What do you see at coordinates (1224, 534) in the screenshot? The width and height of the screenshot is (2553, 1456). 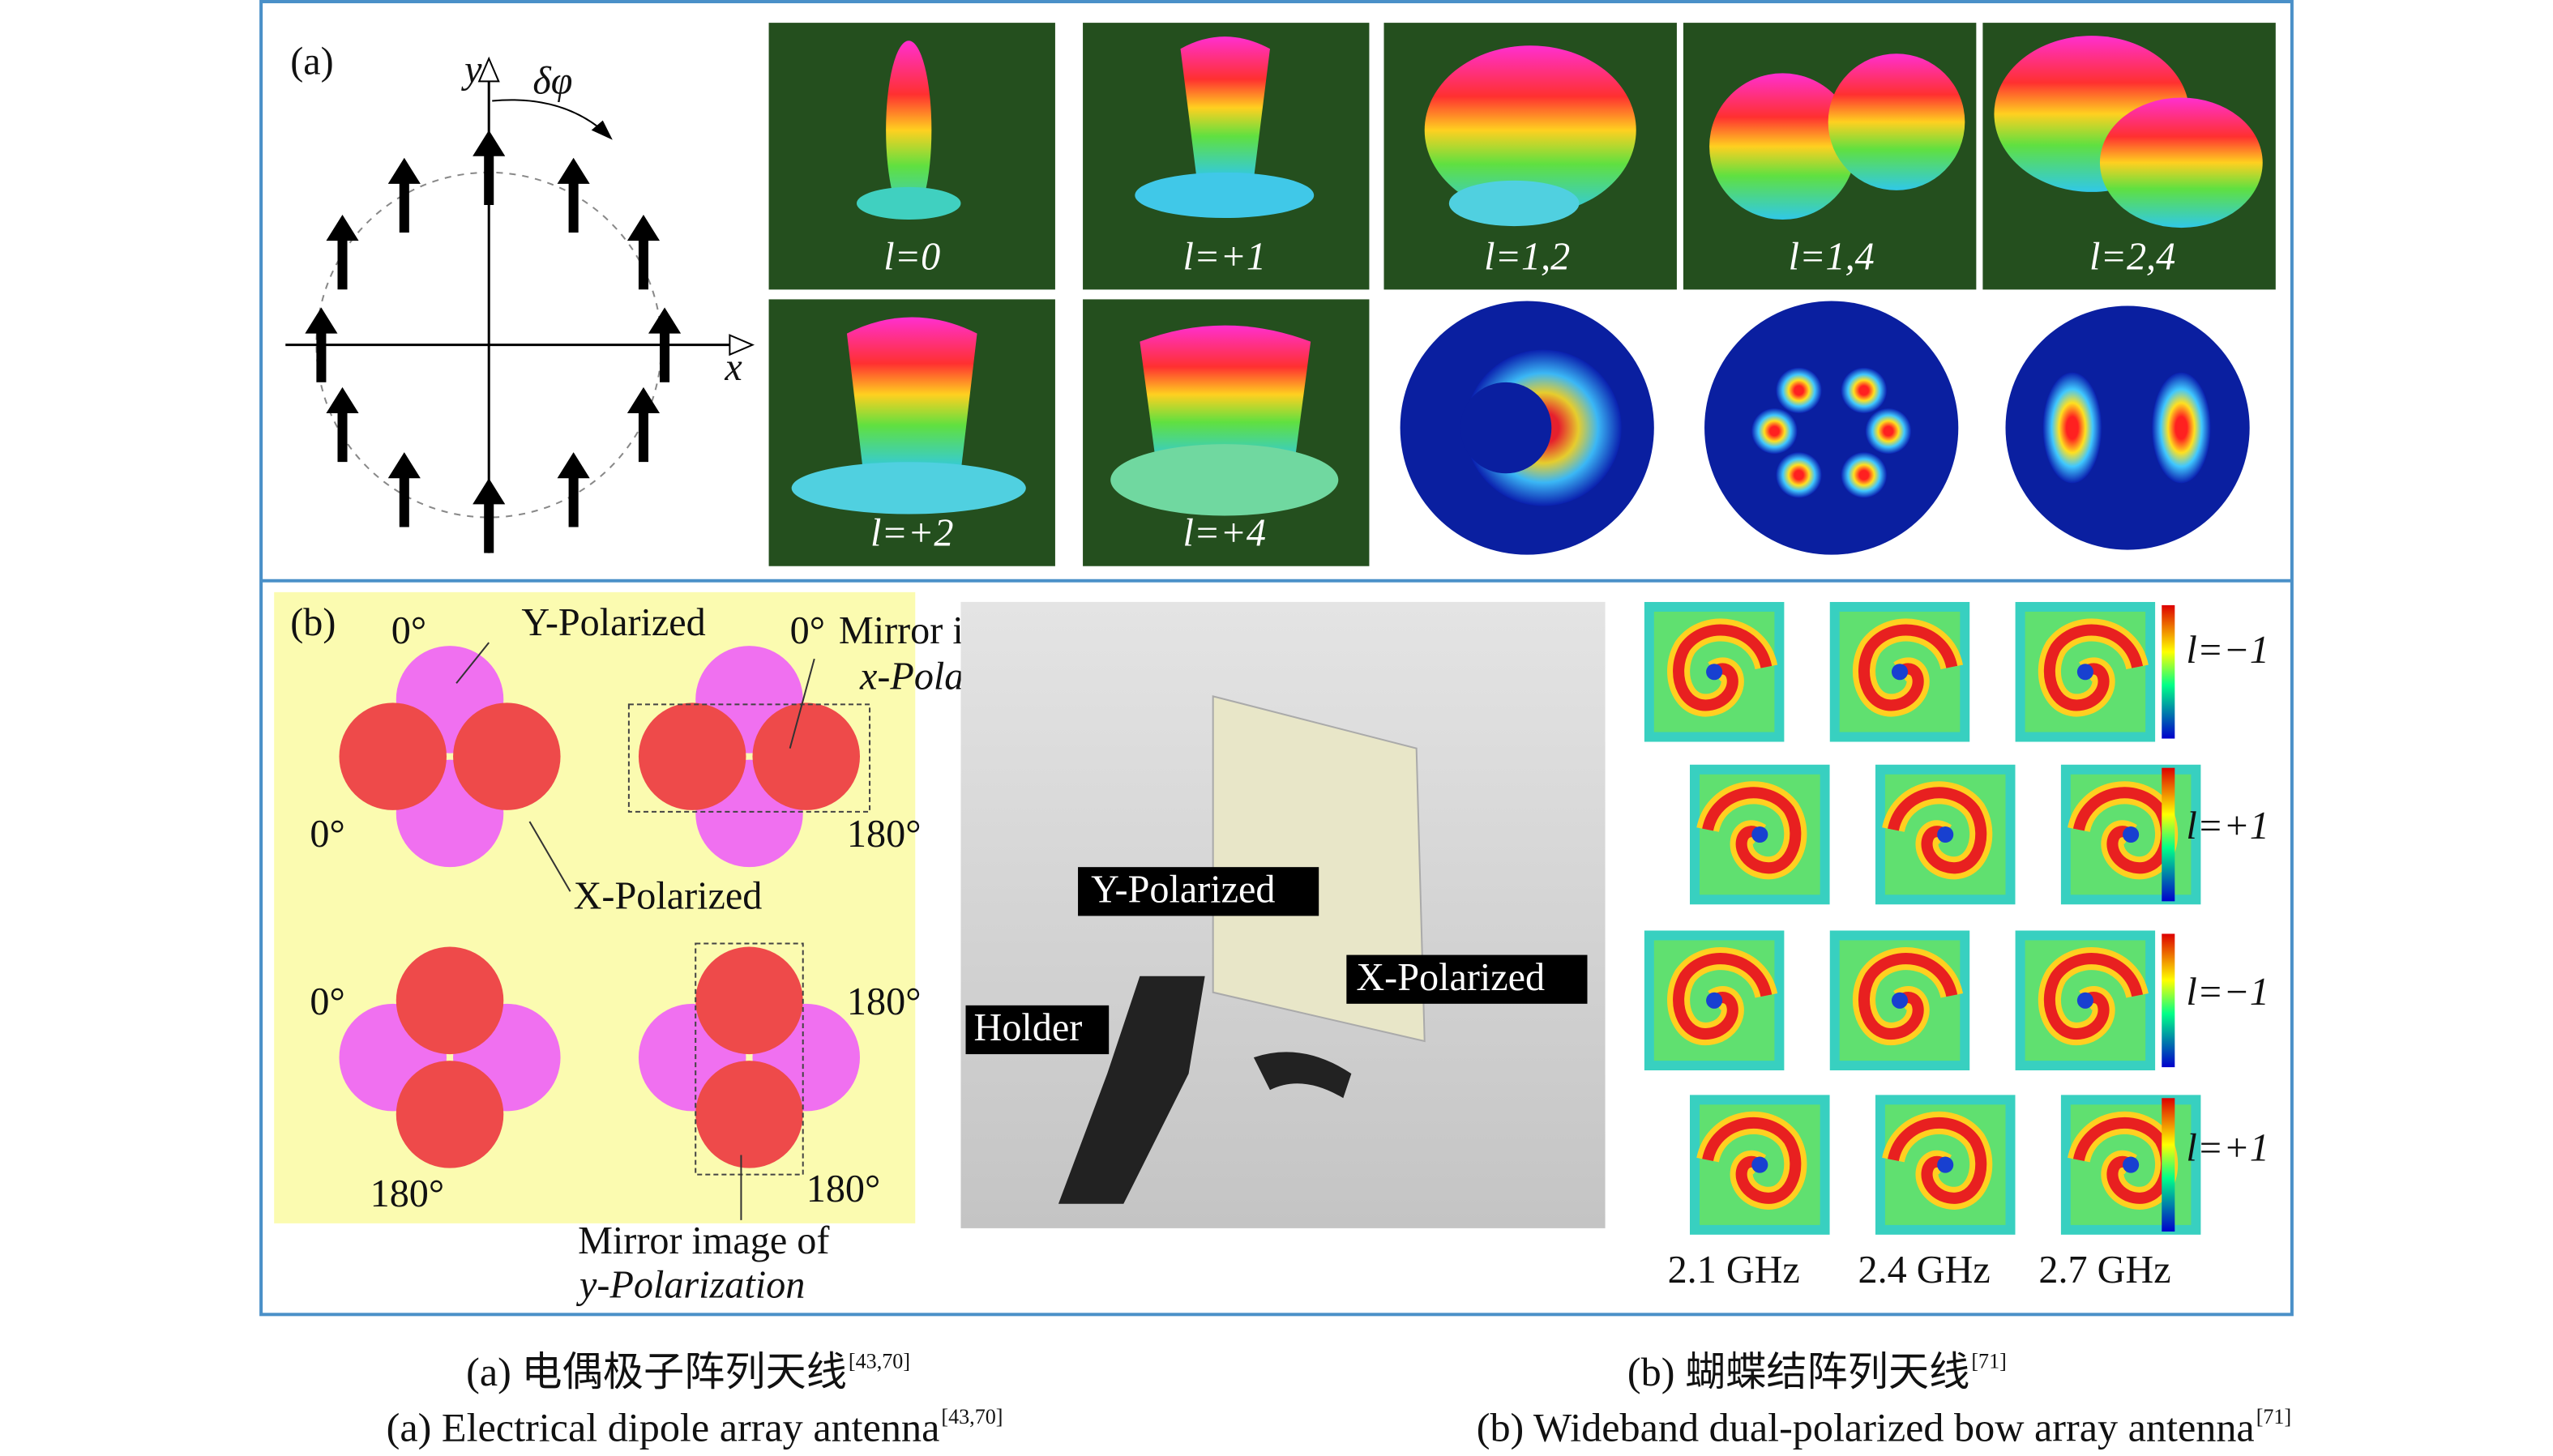 I see `mode-label: l=+4` at bounding box center [1224, 534].